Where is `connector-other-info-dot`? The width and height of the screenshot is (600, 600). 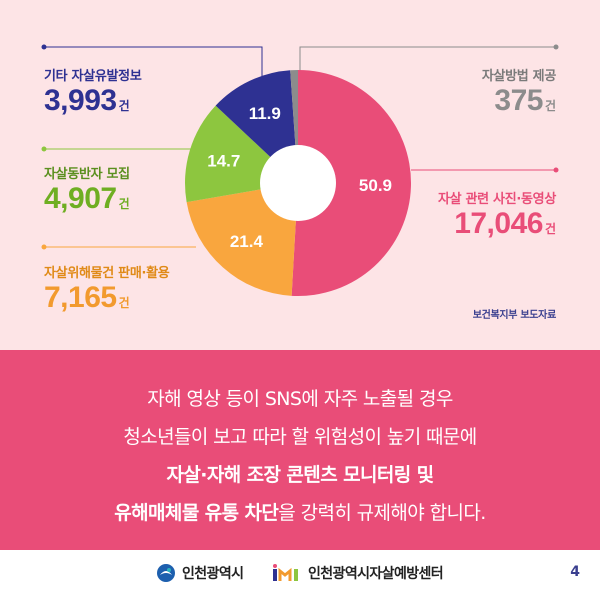
connector-other-info-dot is located at coordinates (44, 47).